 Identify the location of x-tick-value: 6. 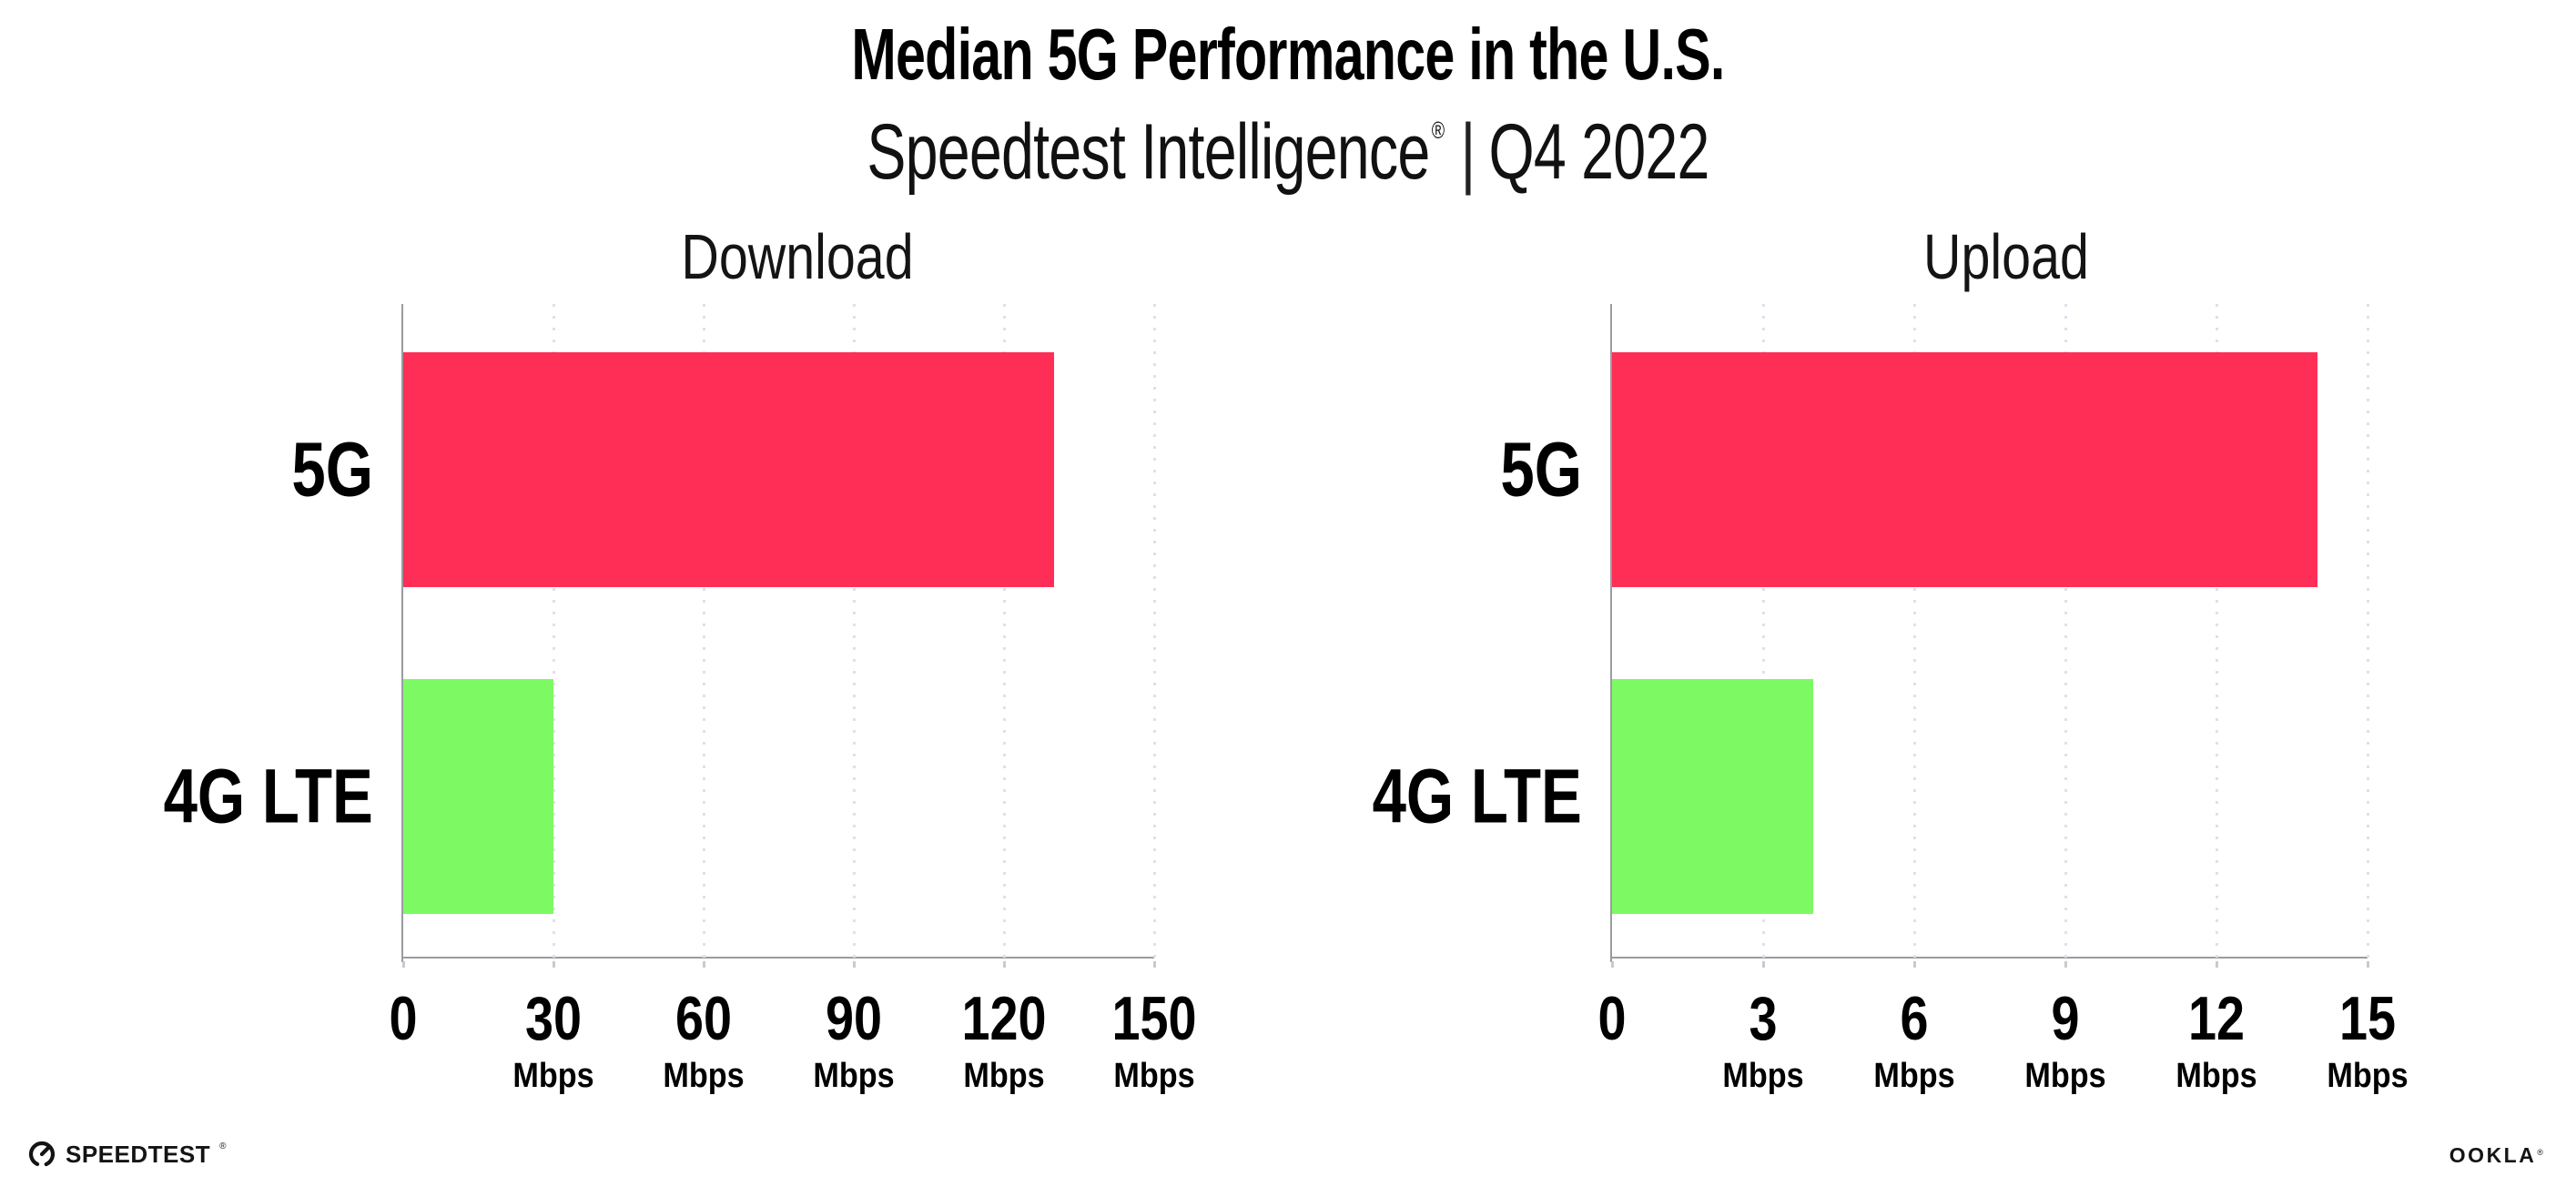
(1914, 1018).